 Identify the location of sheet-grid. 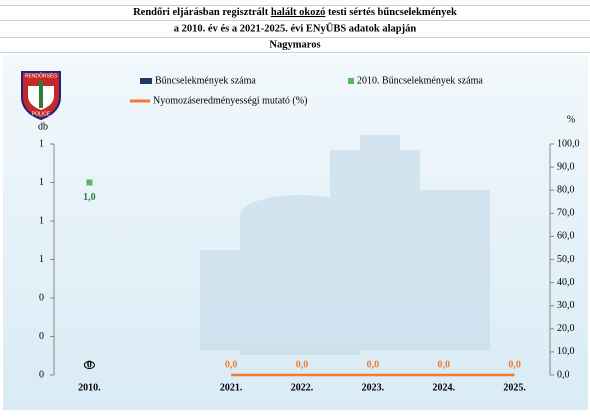
(295, 29).